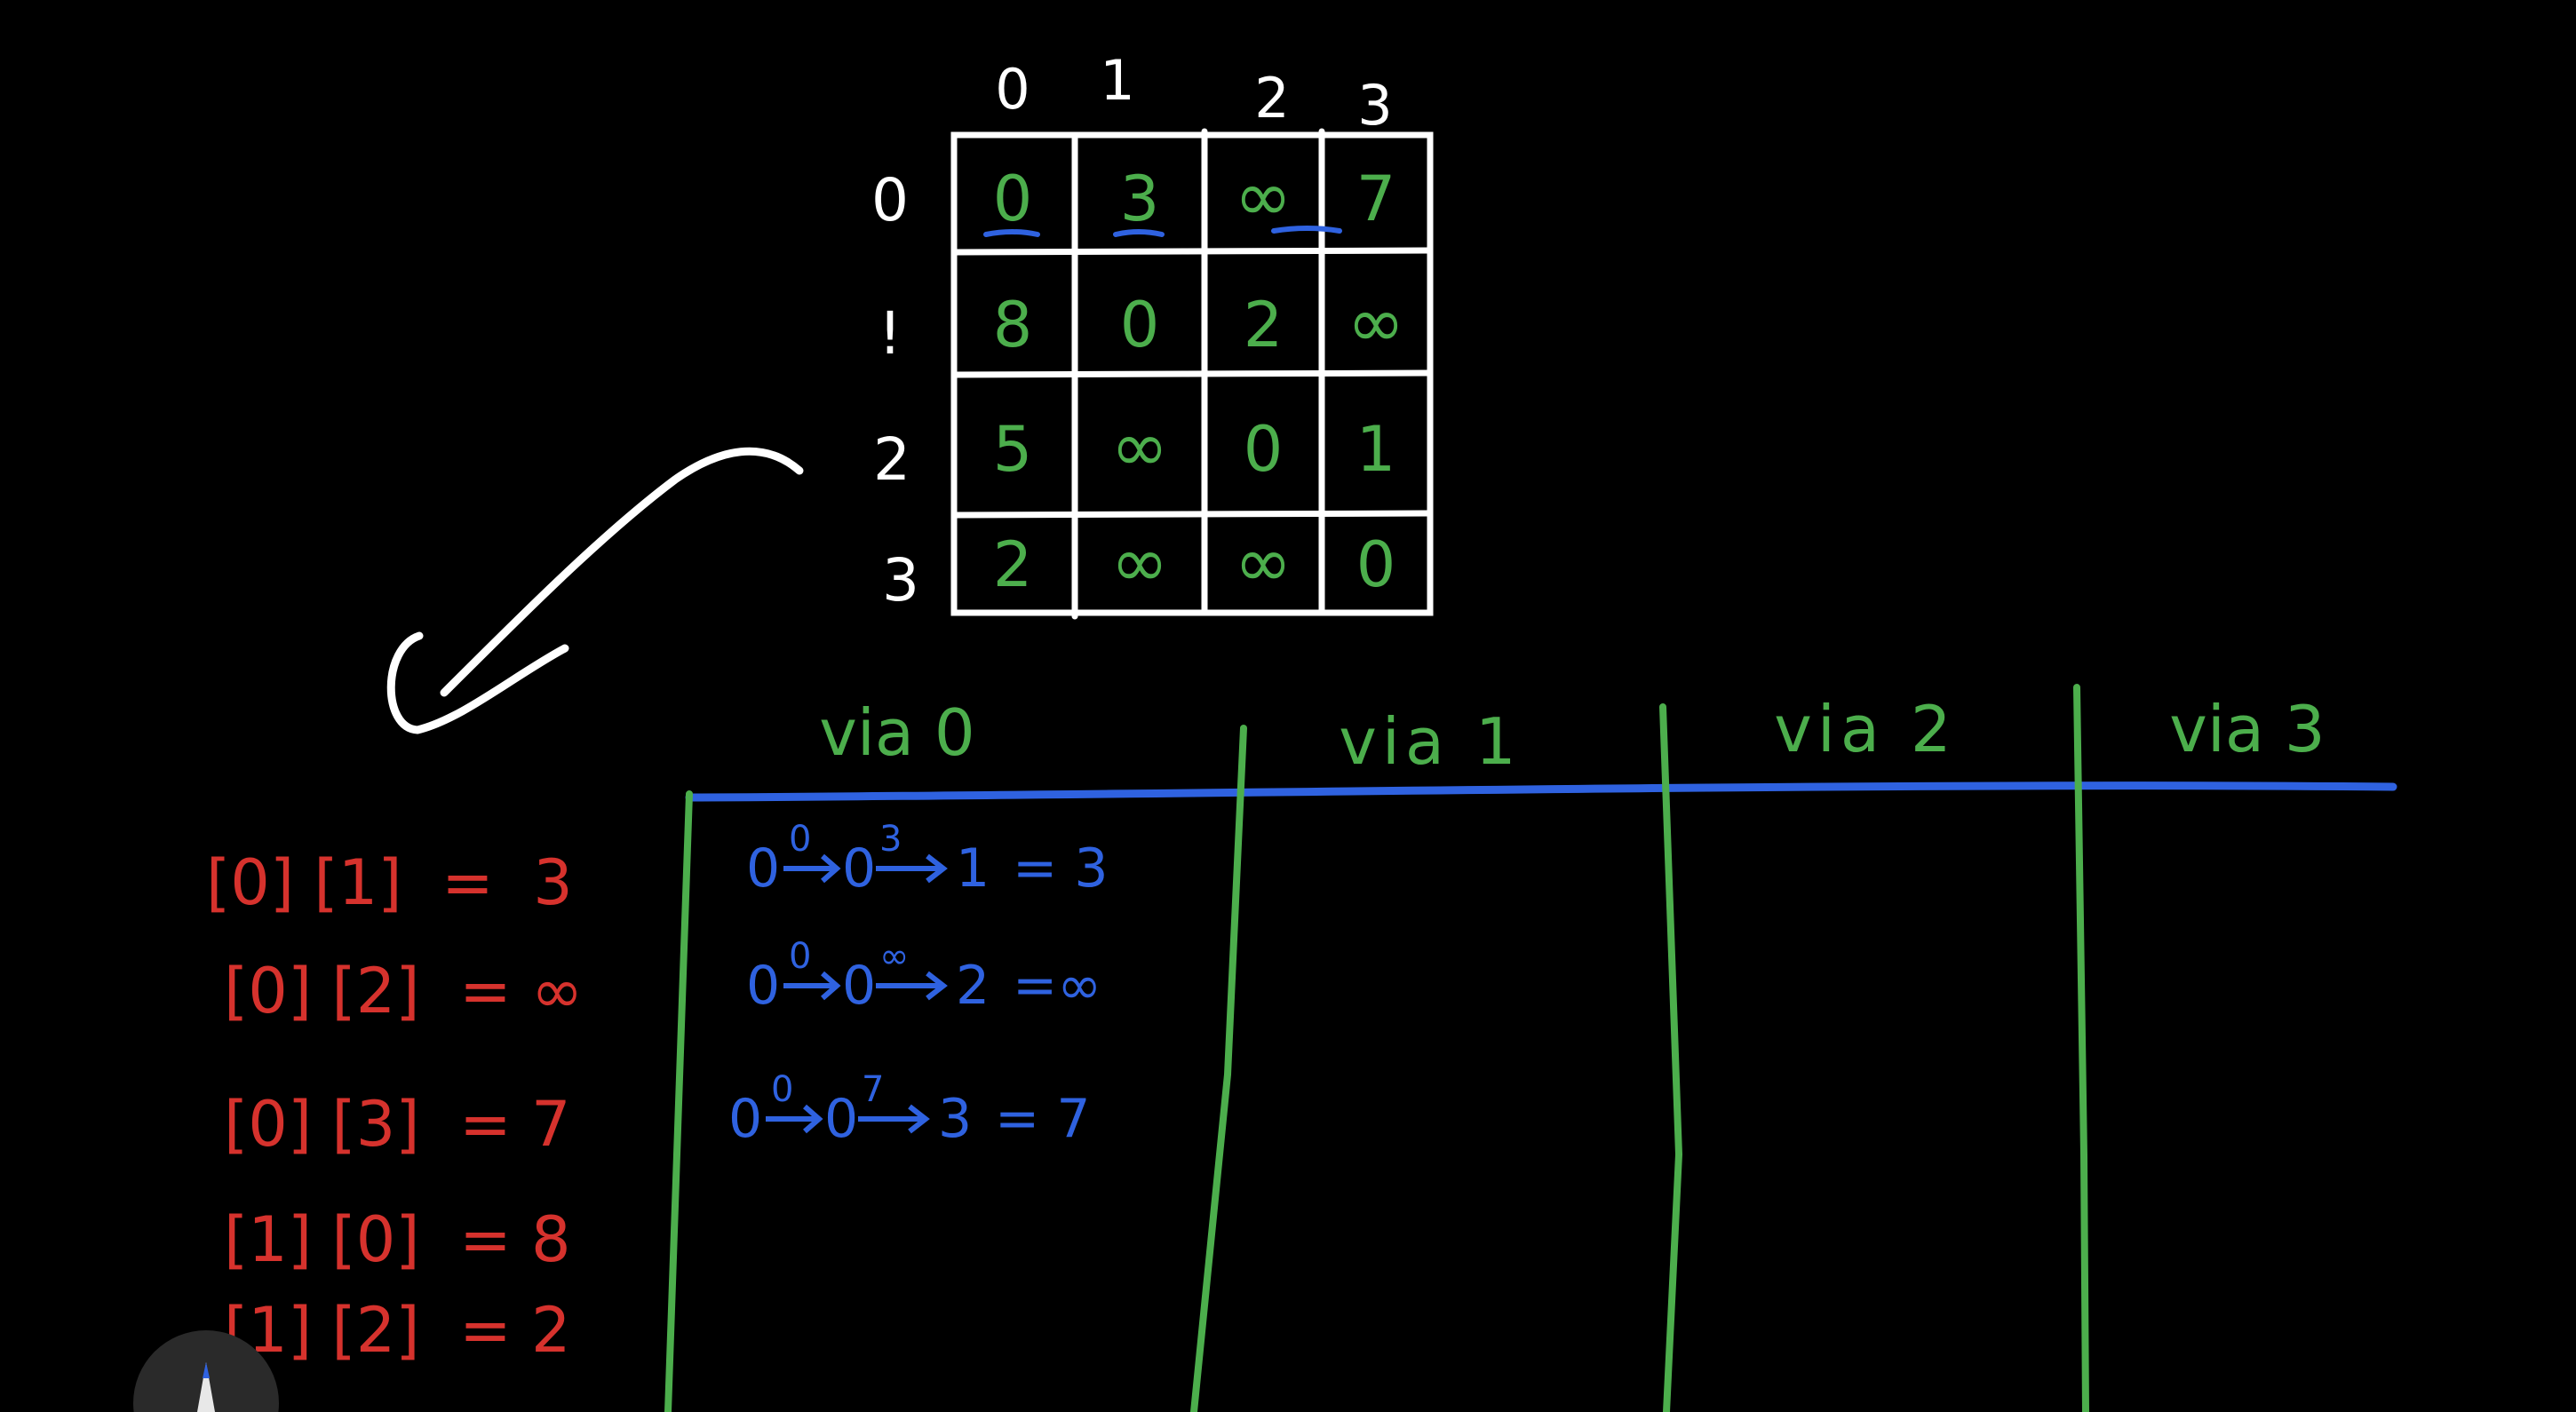 This screenshot has width=2576, height=1412. What do you see at coordinates (397, 1240) in the screenshot?
I see `red-list-item-3: [1] [0] = 8` at bounding box center [397, 1240].